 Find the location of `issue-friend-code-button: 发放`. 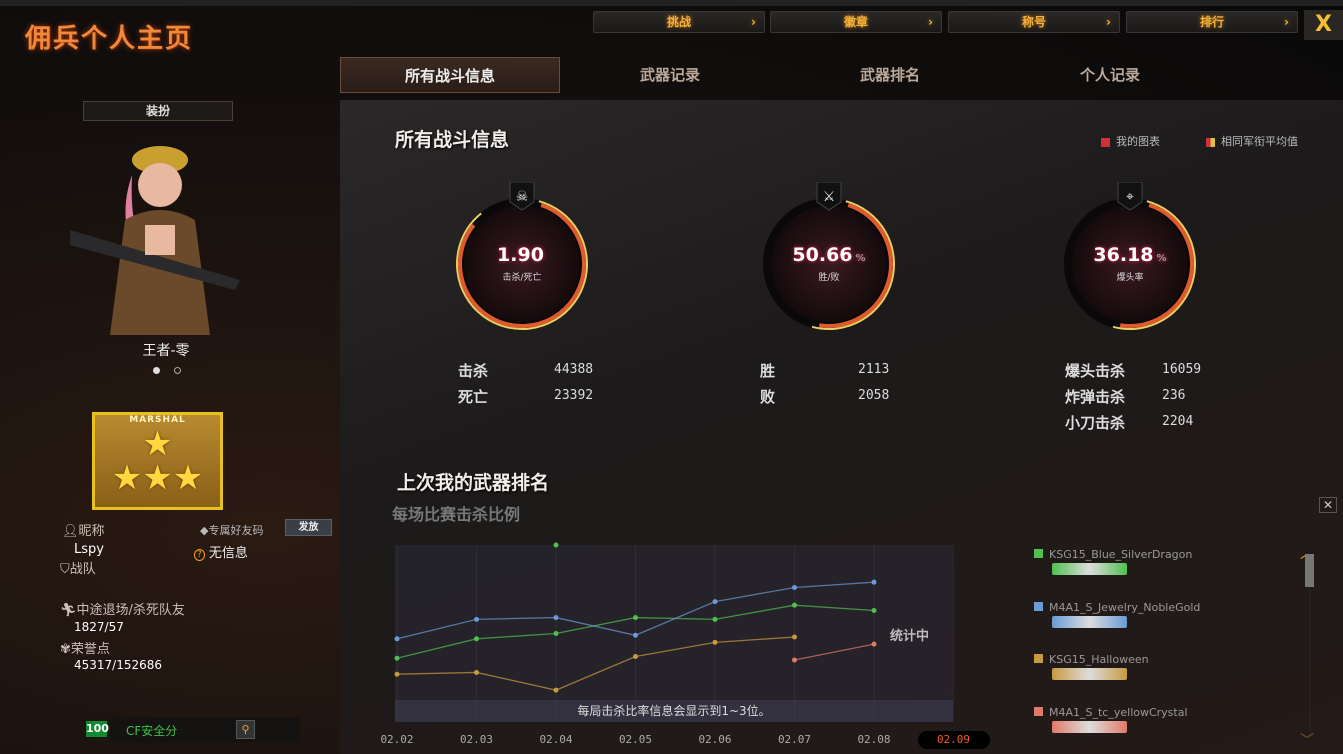

issue-friend-code-button: 发放 is located at coordinates (308, 527).